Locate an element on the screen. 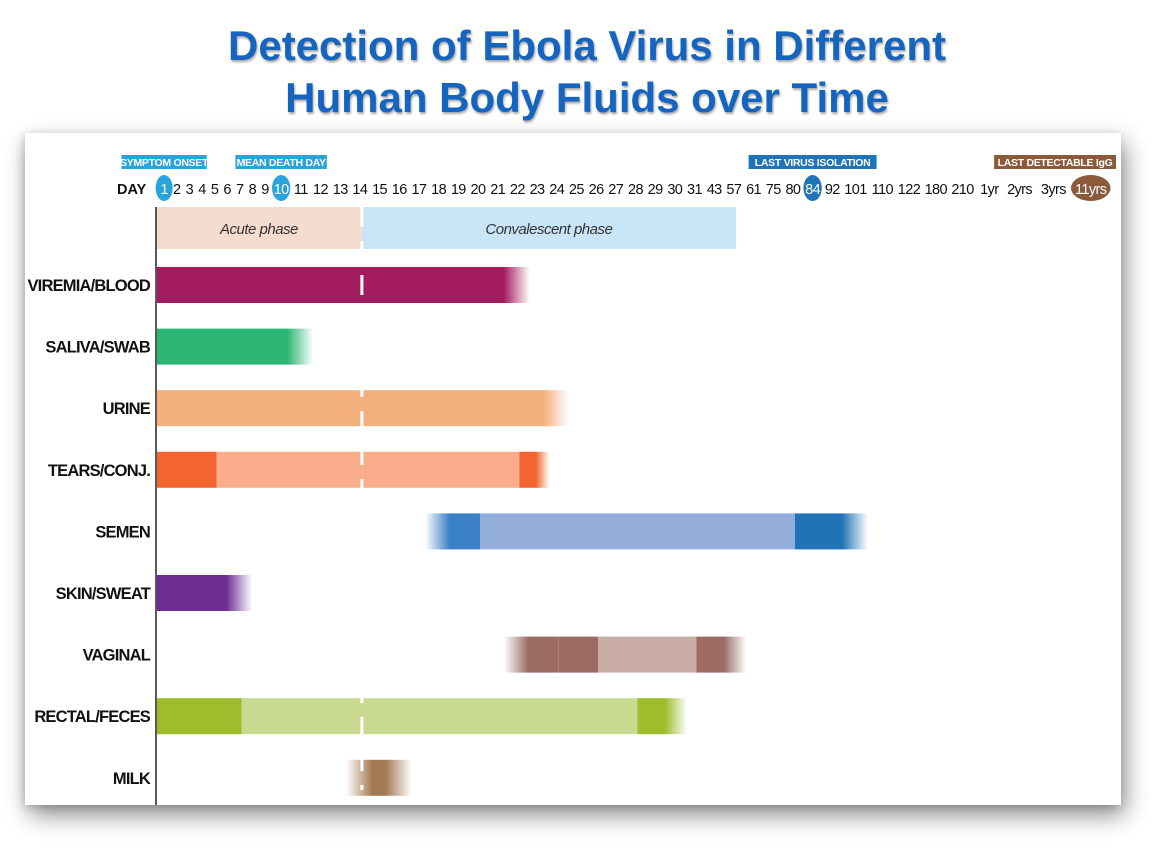  tick-label-24: 24 is located at coordinates (556, 190).